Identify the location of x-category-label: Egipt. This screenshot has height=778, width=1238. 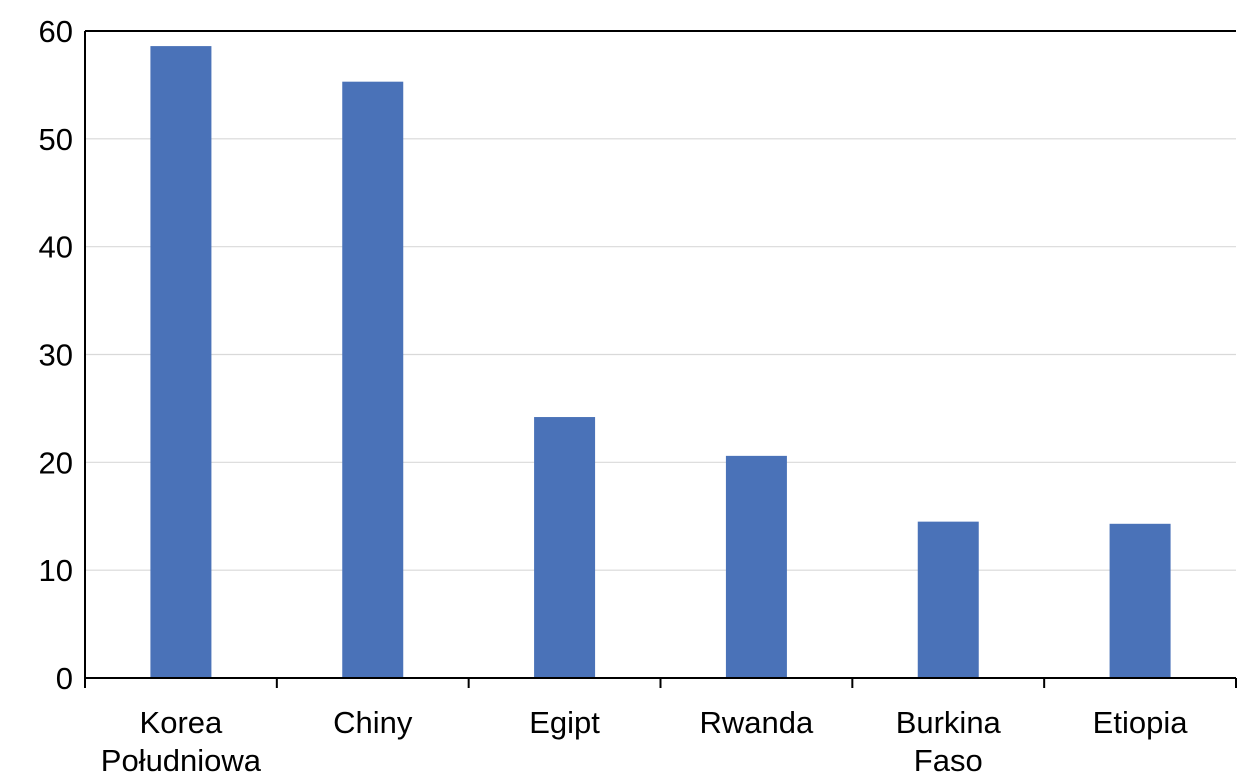
(564, 722).